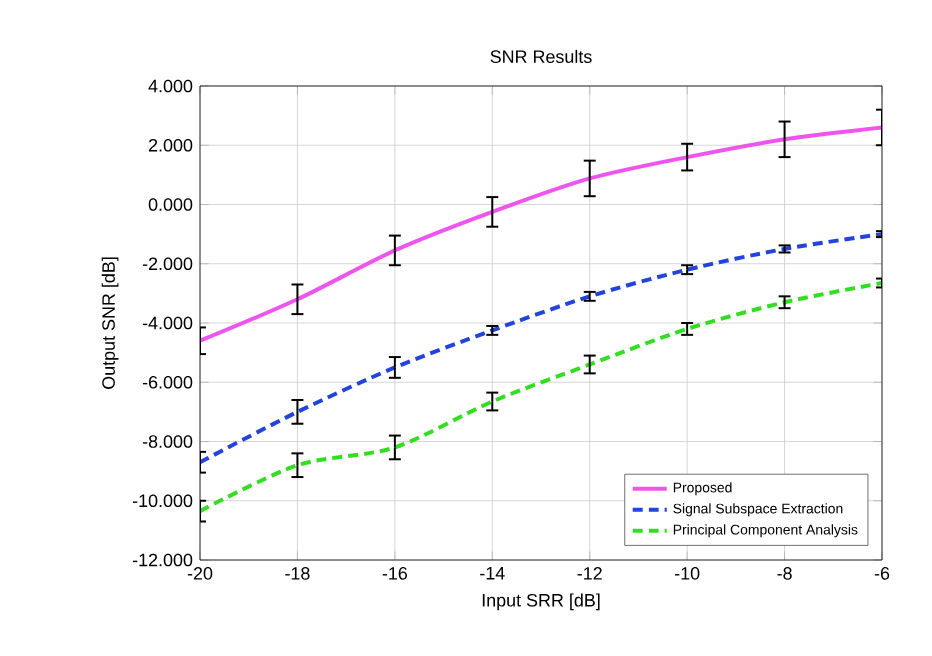  I want to click on y-tick-label: -10.000, so click(162, 501).